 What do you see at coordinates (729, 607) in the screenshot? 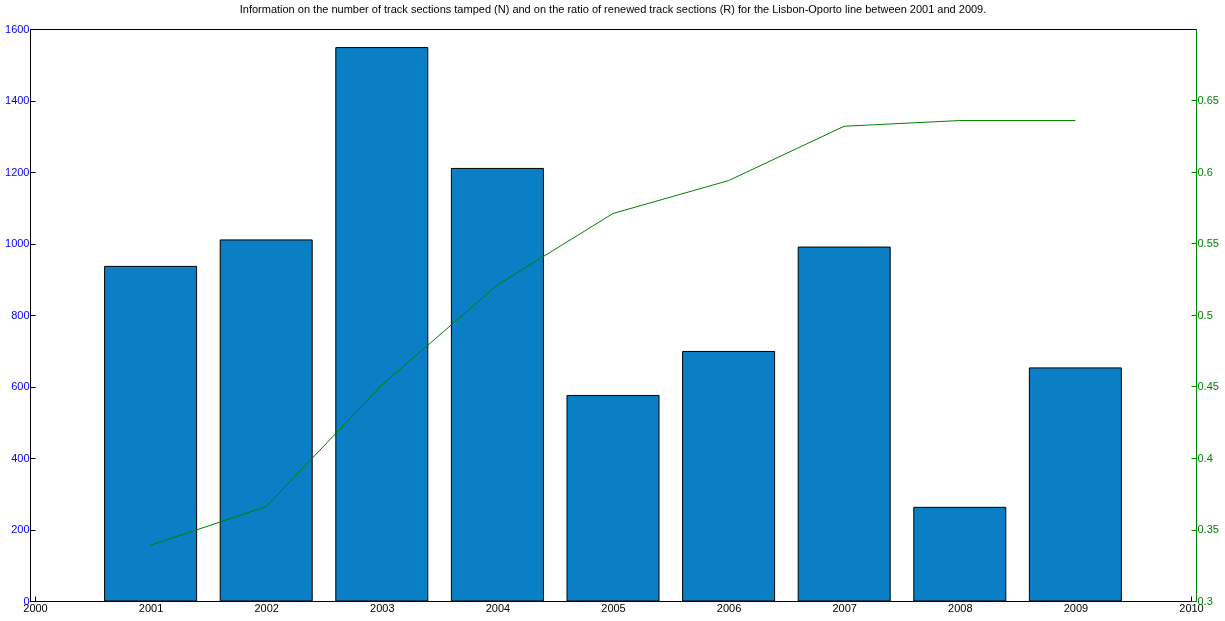
I see `x-tick-label: 2006` at bounding box center [729, 607].